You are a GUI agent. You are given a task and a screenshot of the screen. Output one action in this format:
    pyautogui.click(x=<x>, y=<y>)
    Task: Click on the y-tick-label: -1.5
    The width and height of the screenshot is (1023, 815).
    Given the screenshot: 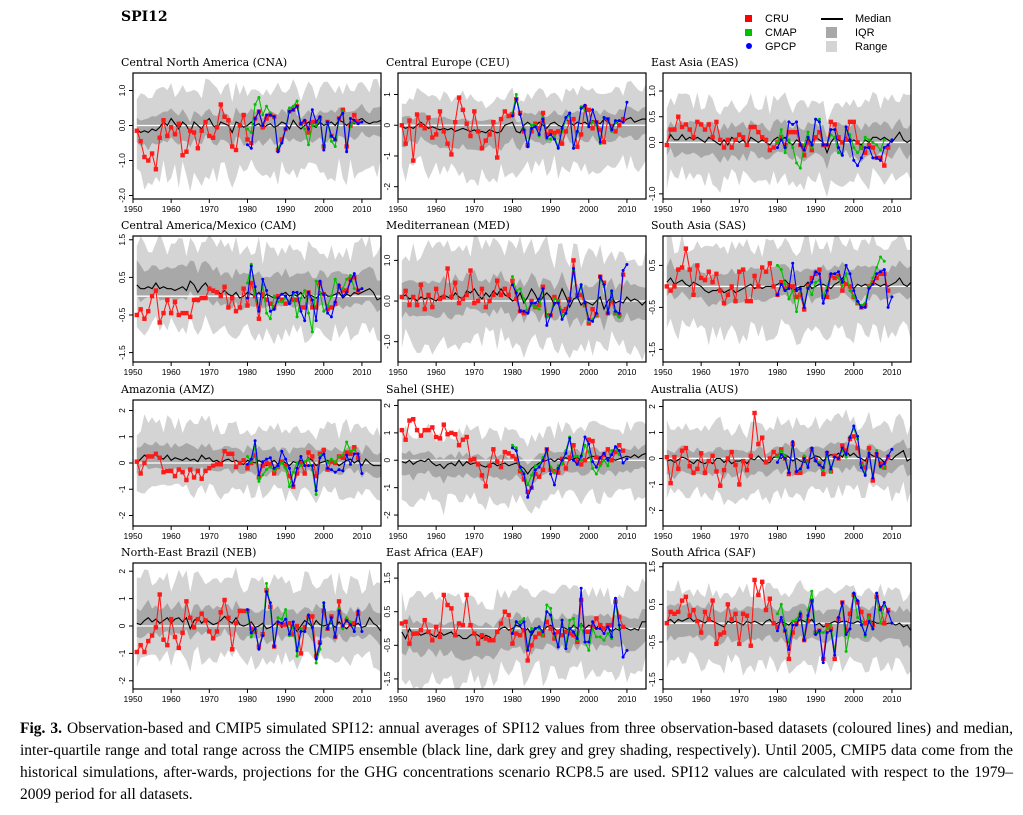 What is the action you would take?
    pyautogui.click(x=122, y=352)
    